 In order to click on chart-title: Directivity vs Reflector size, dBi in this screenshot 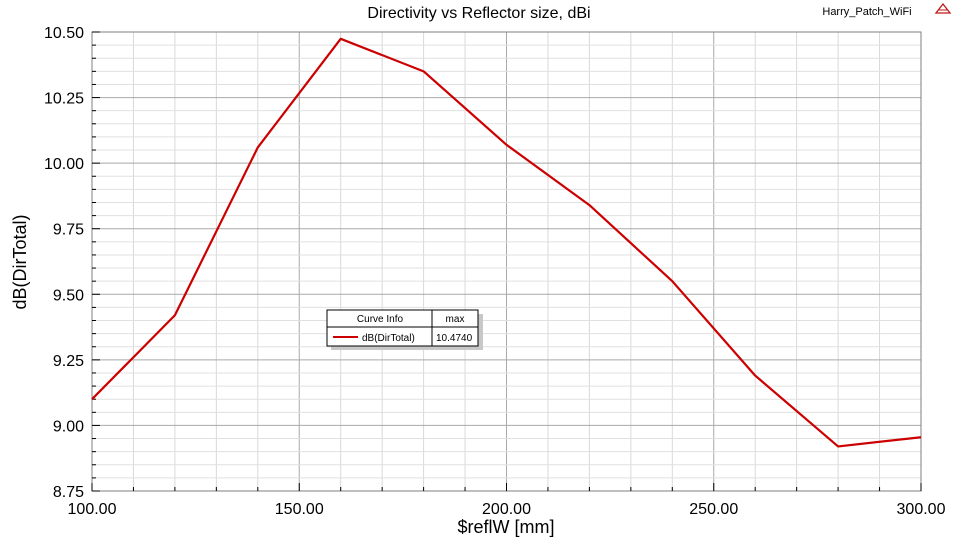, I will do `click(478, 13)`.